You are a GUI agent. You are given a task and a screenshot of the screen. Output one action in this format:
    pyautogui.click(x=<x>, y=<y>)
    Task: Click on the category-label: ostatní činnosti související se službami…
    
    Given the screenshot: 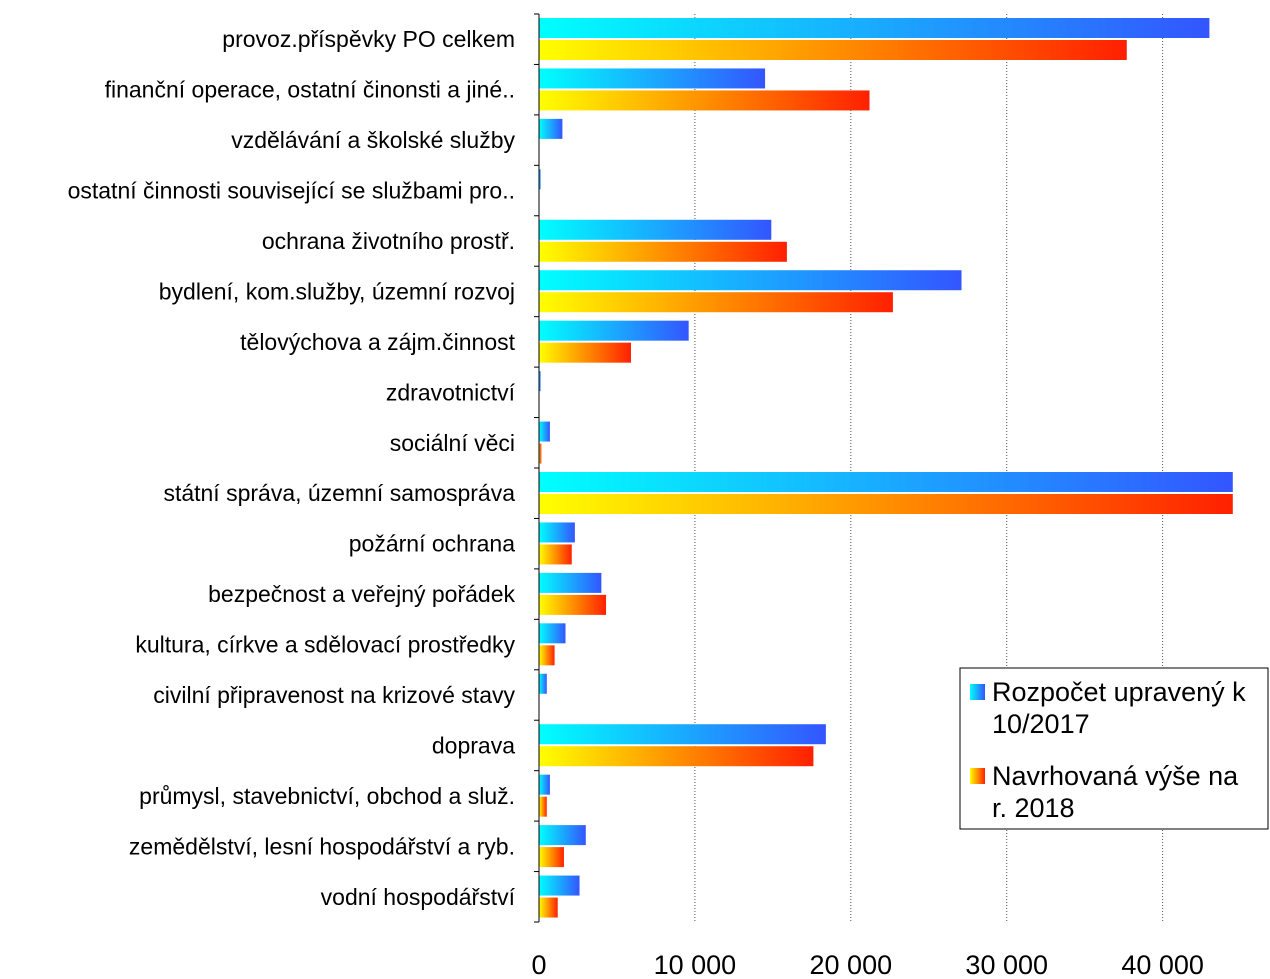 What is the action you would take?
    pyautogui.click(x=291, y=191)
    